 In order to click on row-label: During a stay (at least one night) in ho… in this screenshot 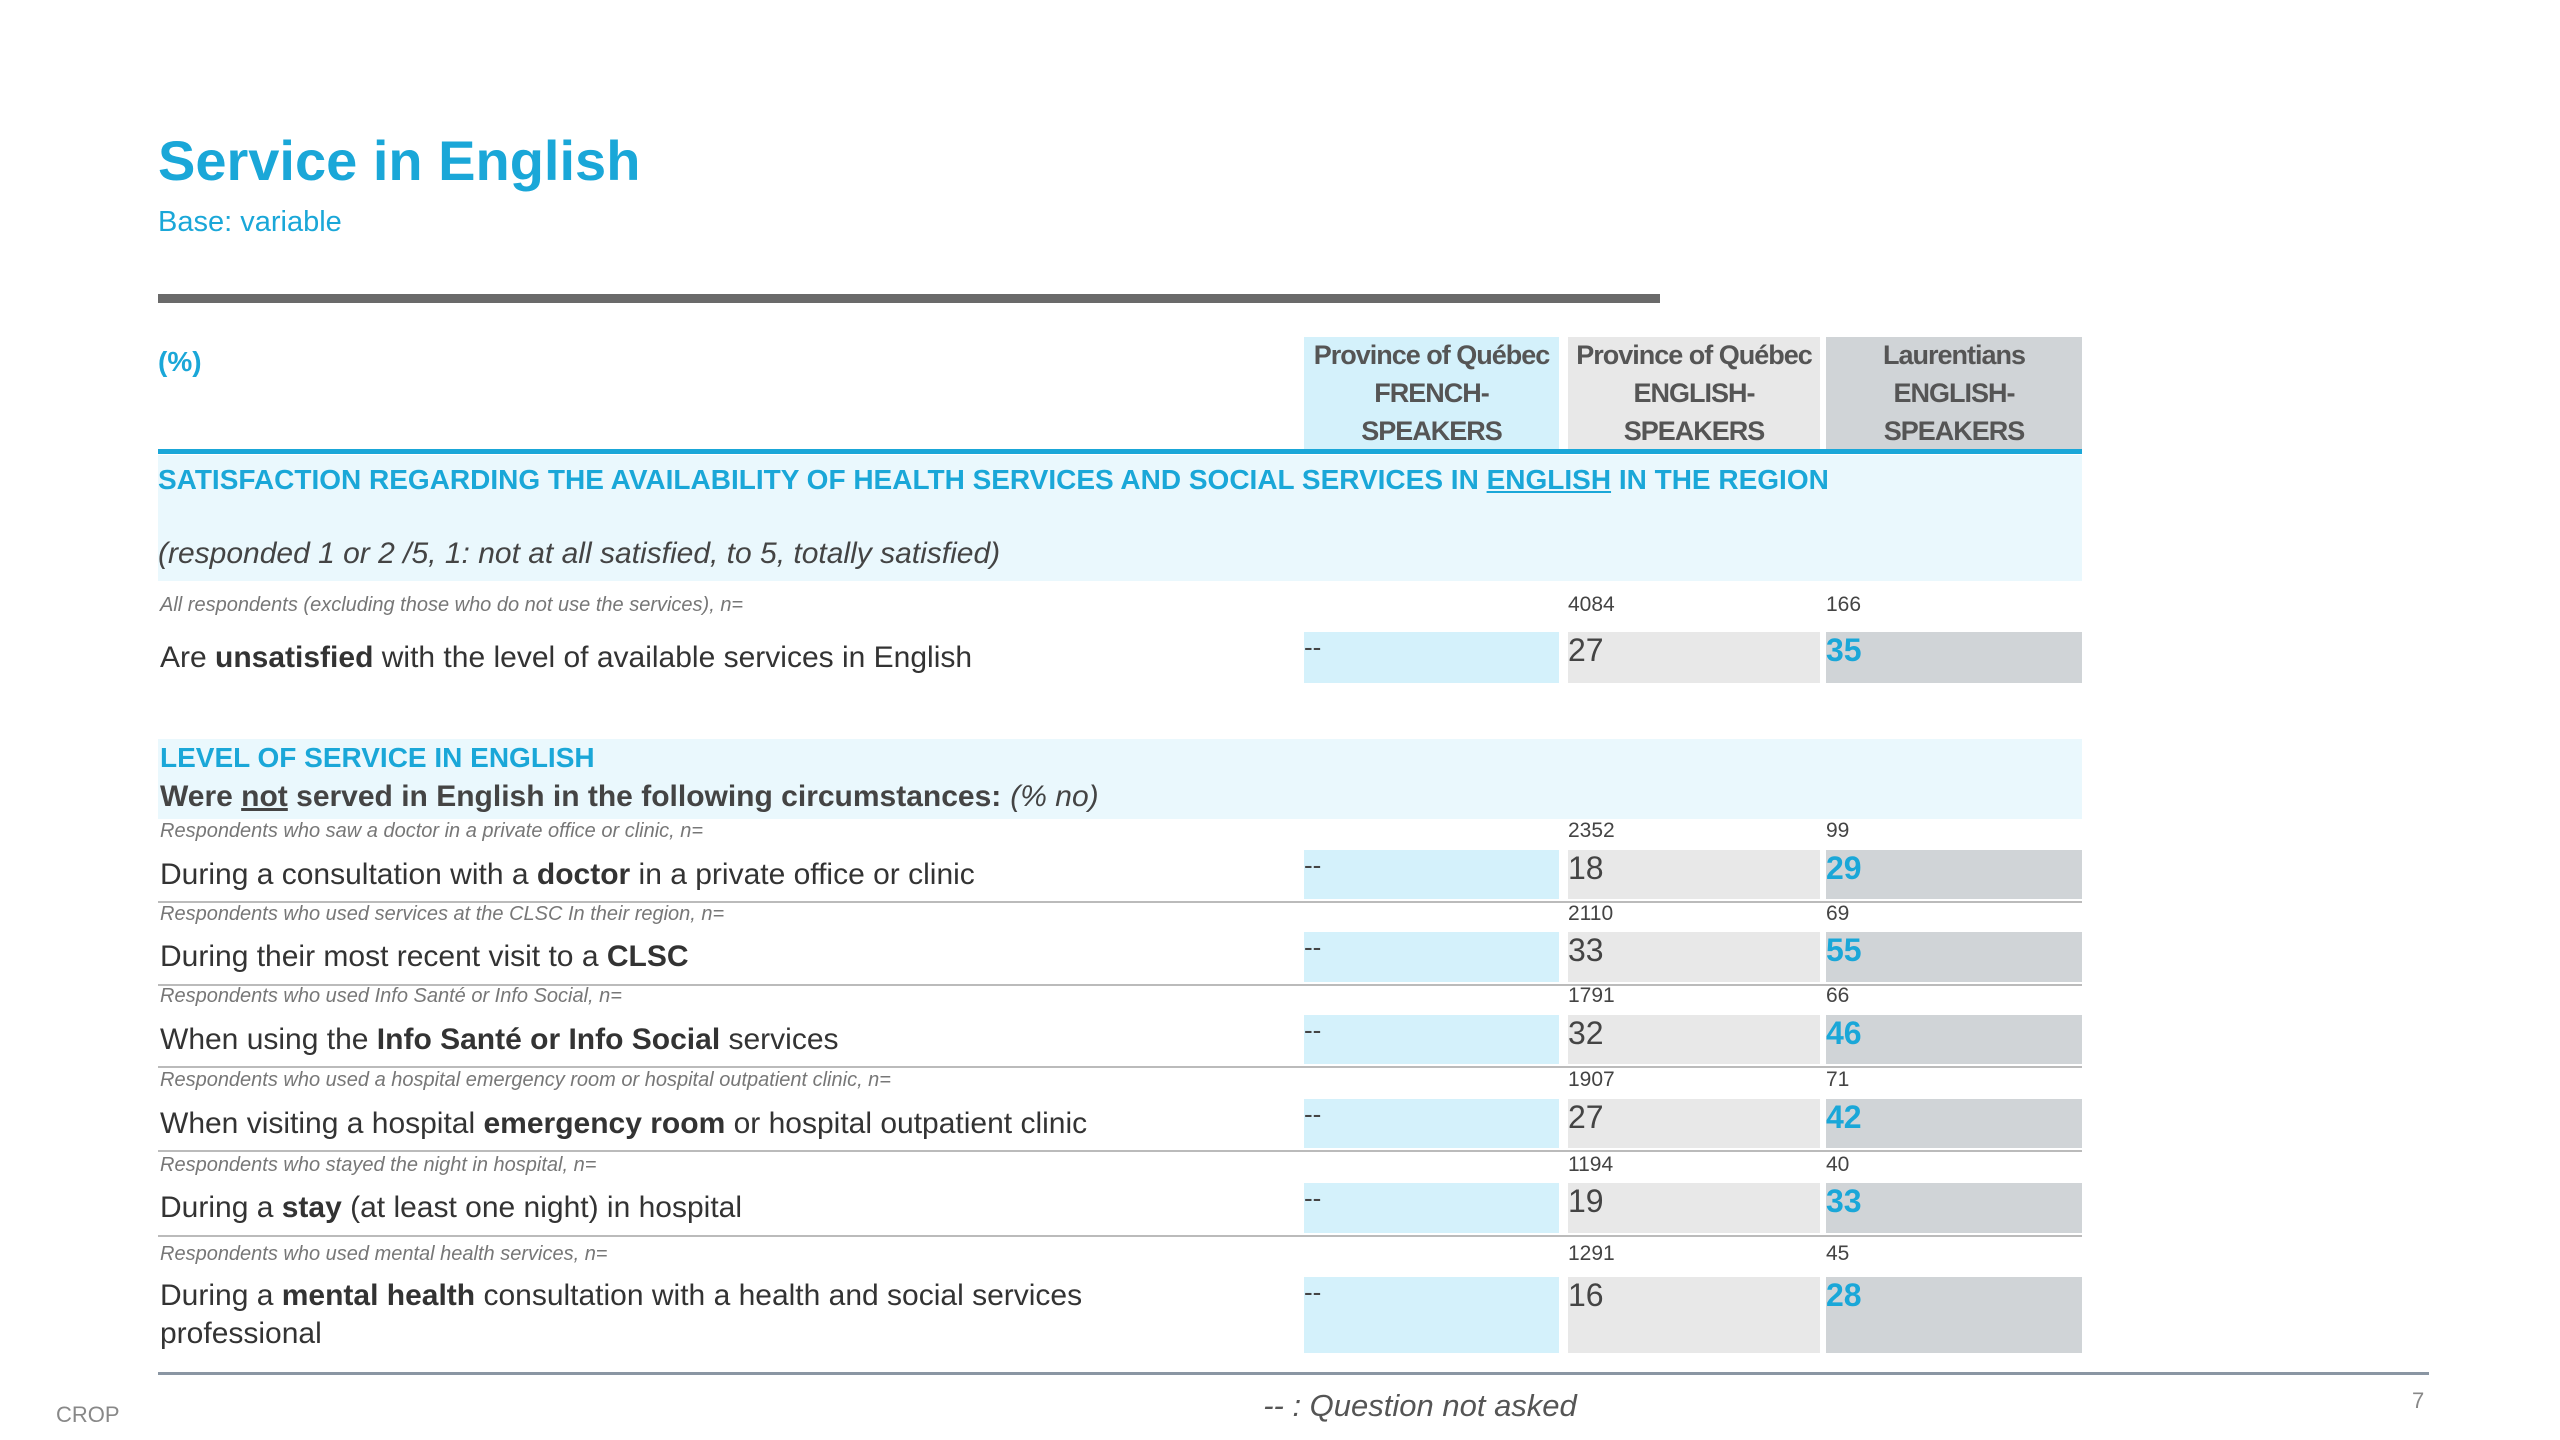, I will do `click(680, 1208)`.